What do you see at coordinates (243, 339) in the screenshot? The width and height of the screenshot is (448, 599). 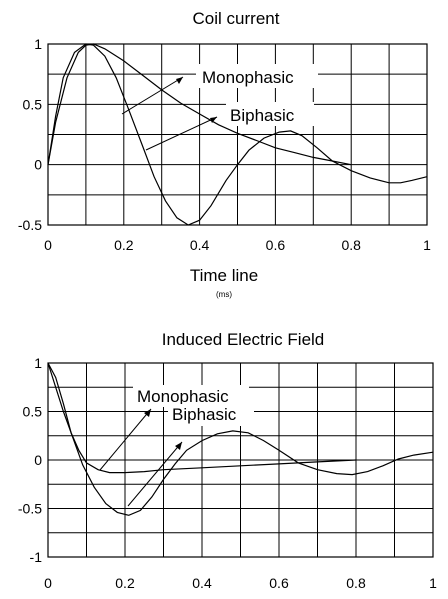 I see `chart-title: Induced Electric Field` at bounding box center [243, 339].